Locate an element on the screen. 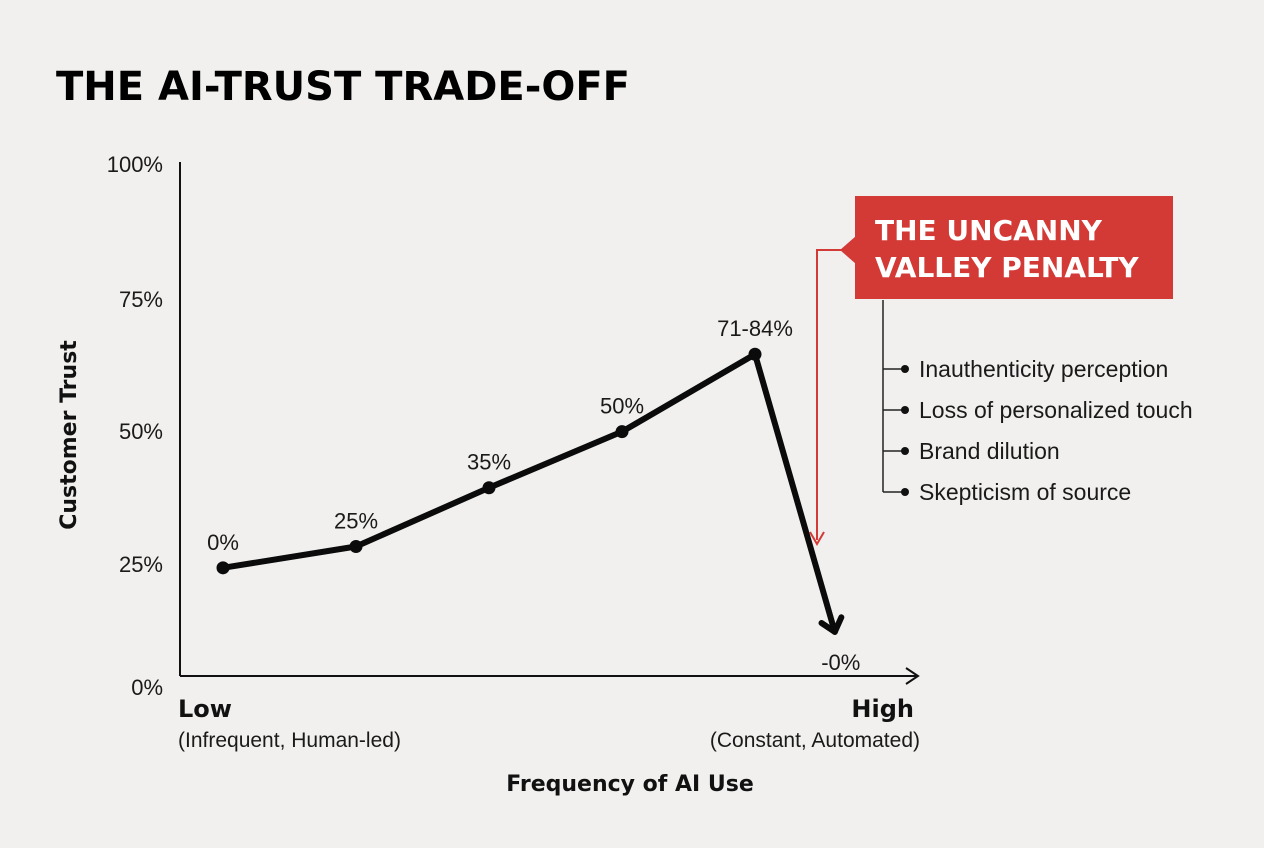  data-label: 25% is located at coordinates (356, 520).